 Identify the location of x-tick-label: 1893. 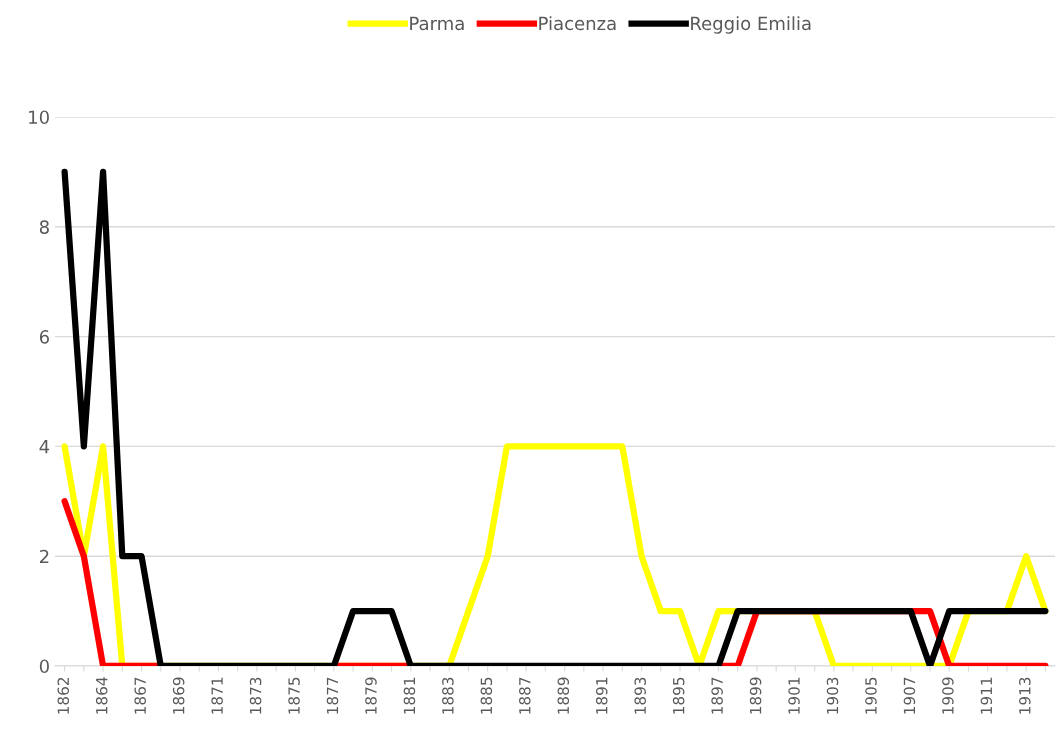
(640, 695).